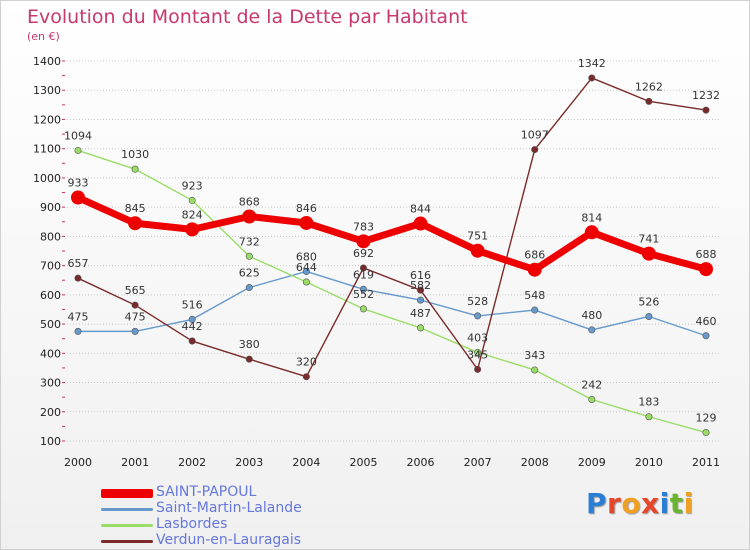  What do you see at coordinates (229, 508) in the screenshot?
I see `legend-label: Saint-Martin-Lalande` at bounding box center [229, 508].